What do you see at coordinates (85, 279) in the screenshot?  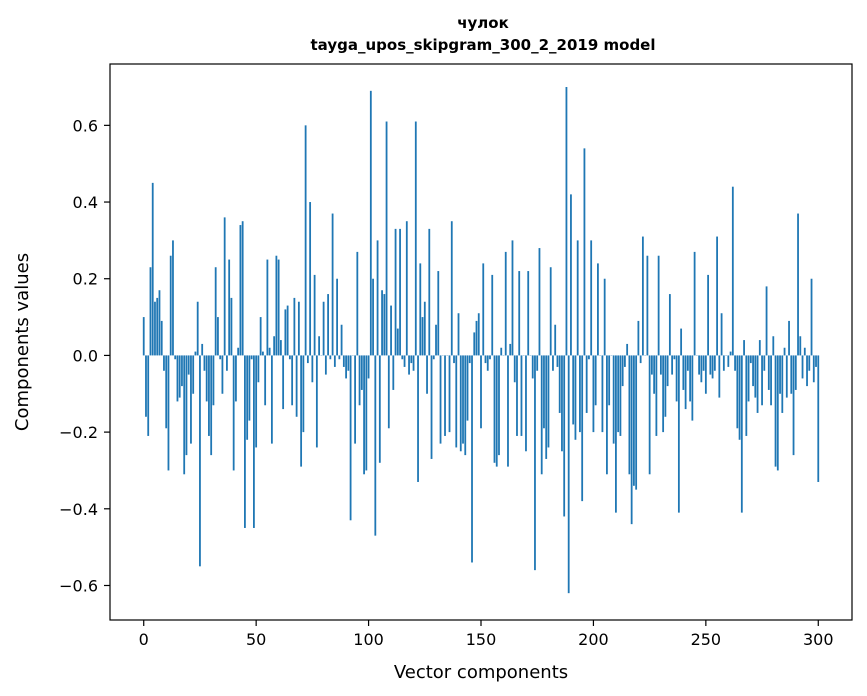 I see `y-tick-label: 0.2` at bounding box center [85, 279].